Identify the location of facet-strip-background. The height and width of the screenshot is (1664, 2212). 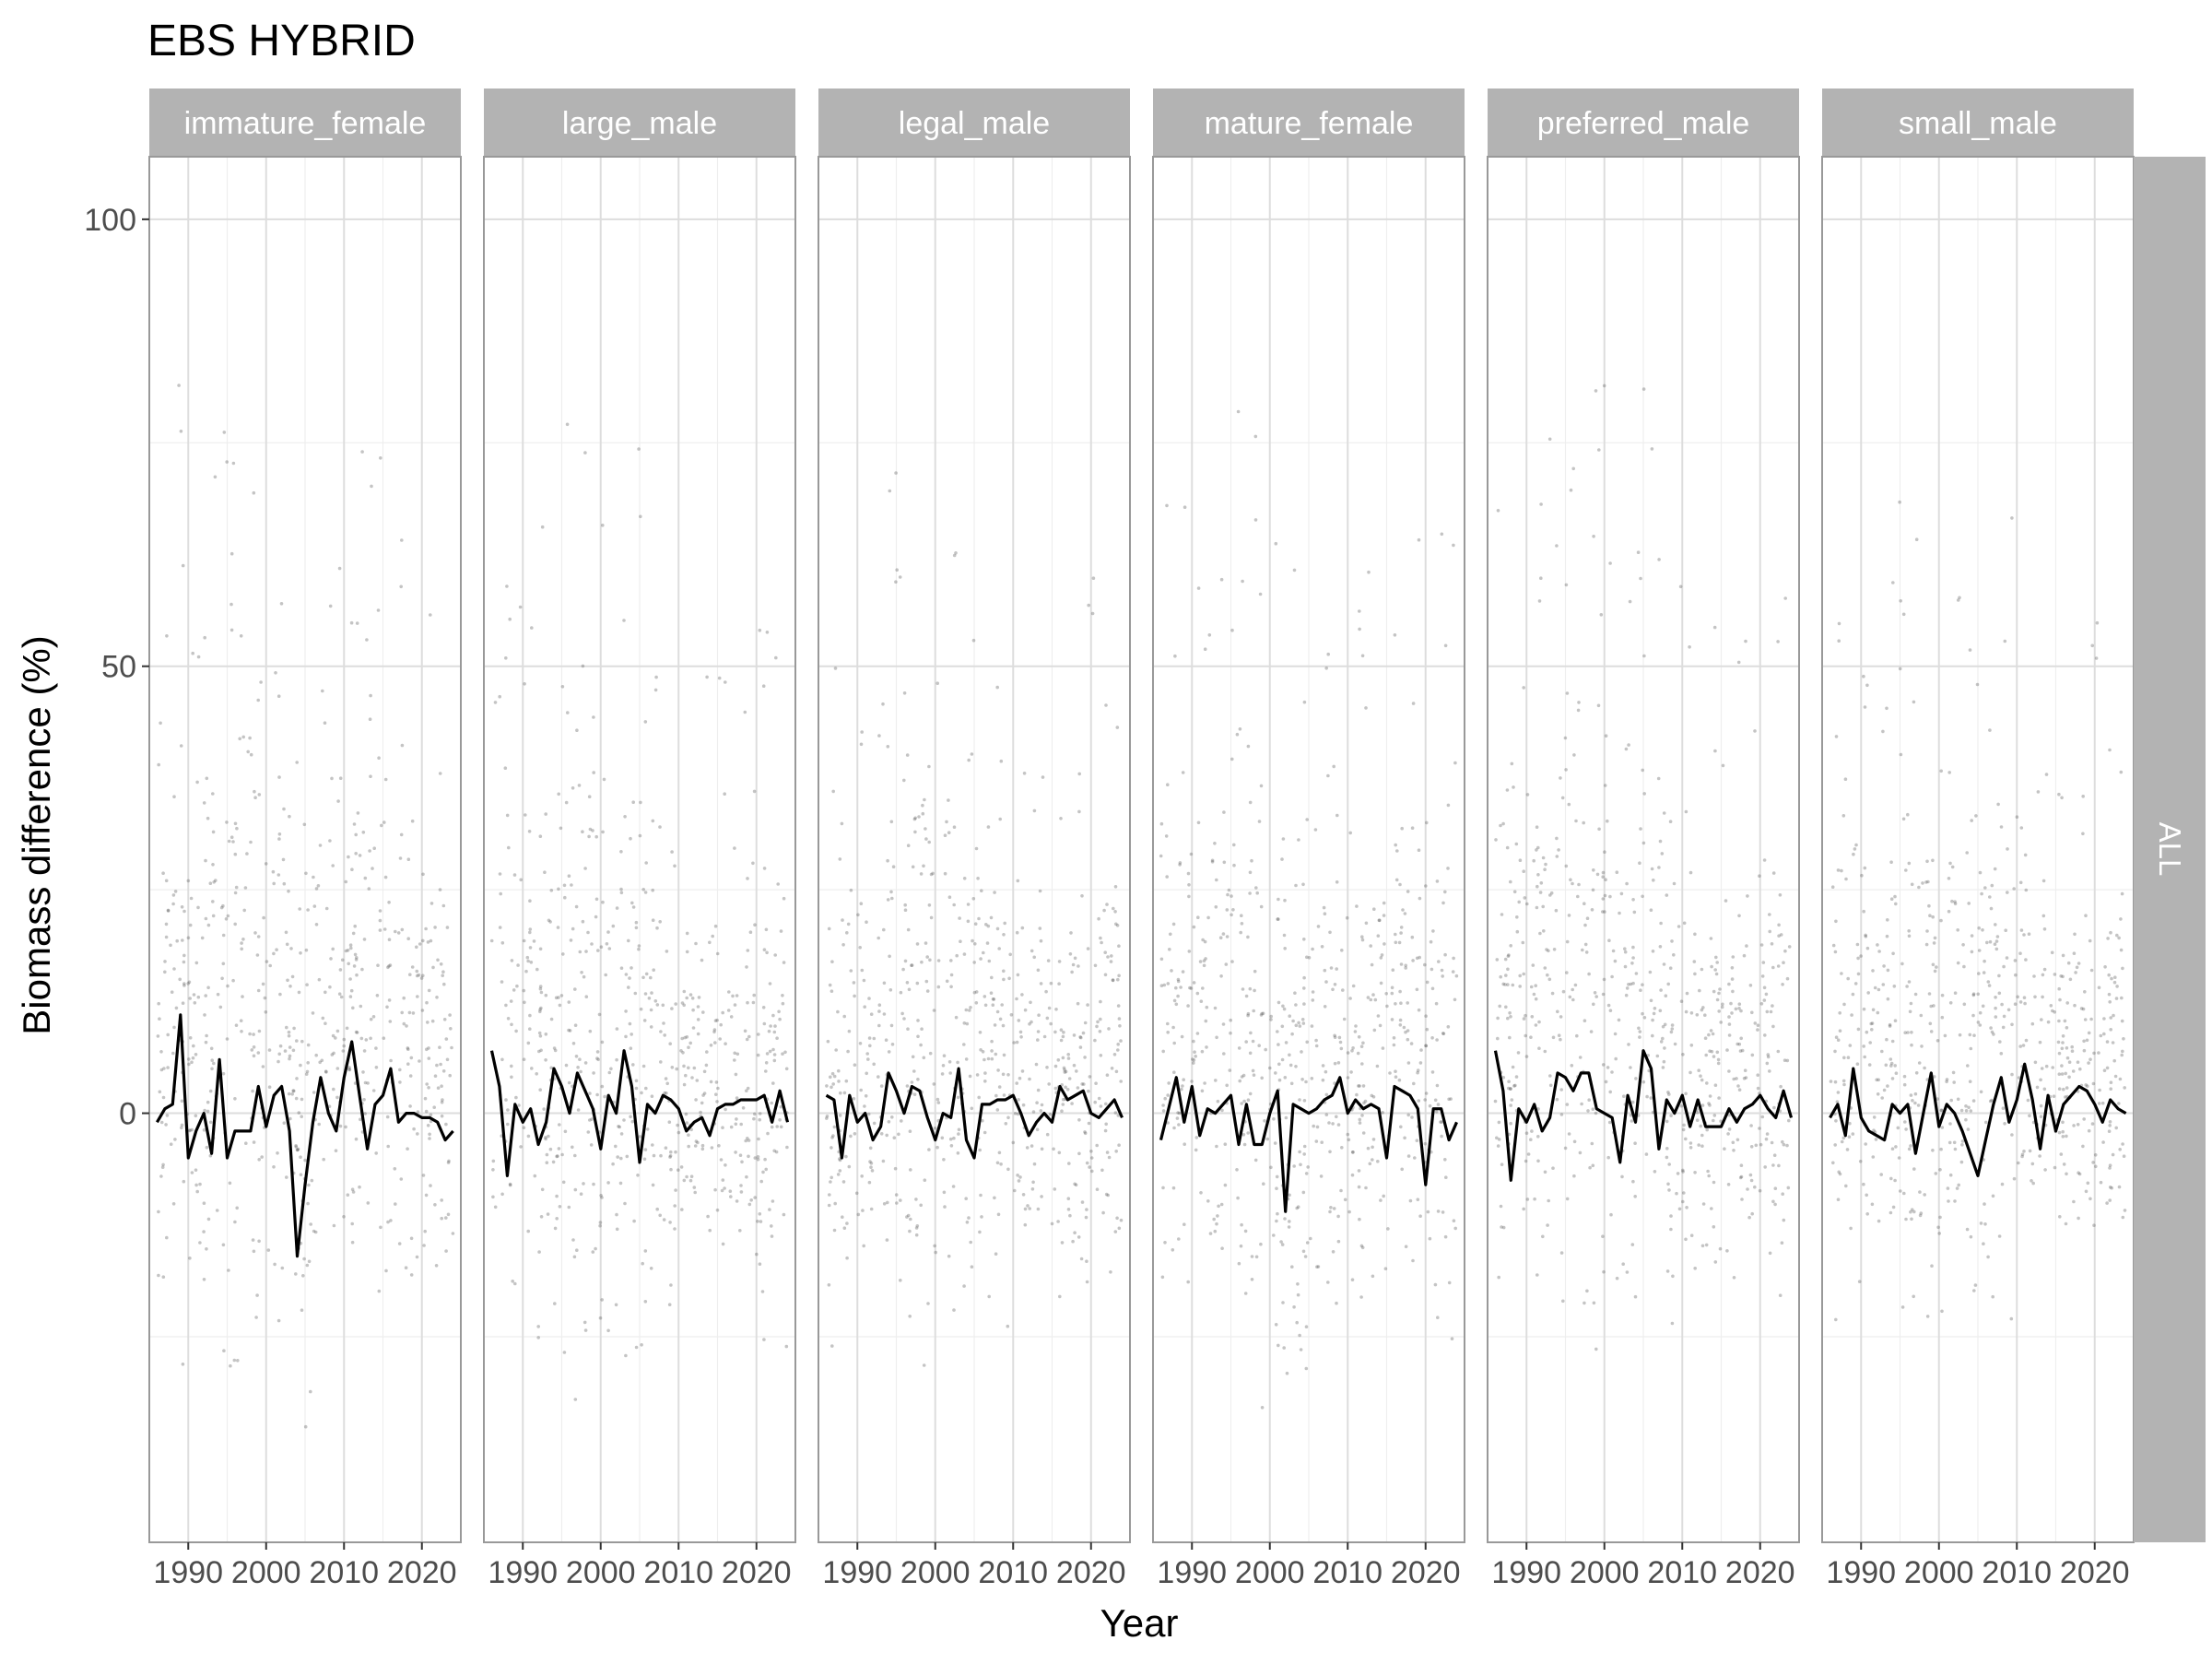
(639, 123).